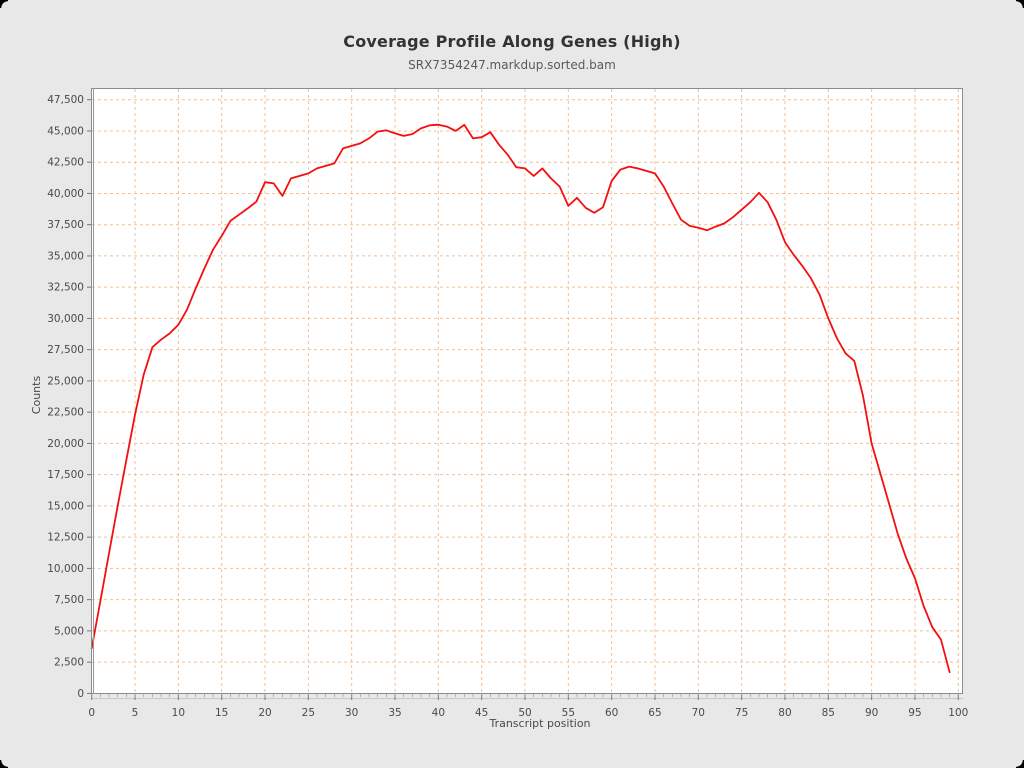  I want to click on x-tick-label: 75, so click(741, 713).